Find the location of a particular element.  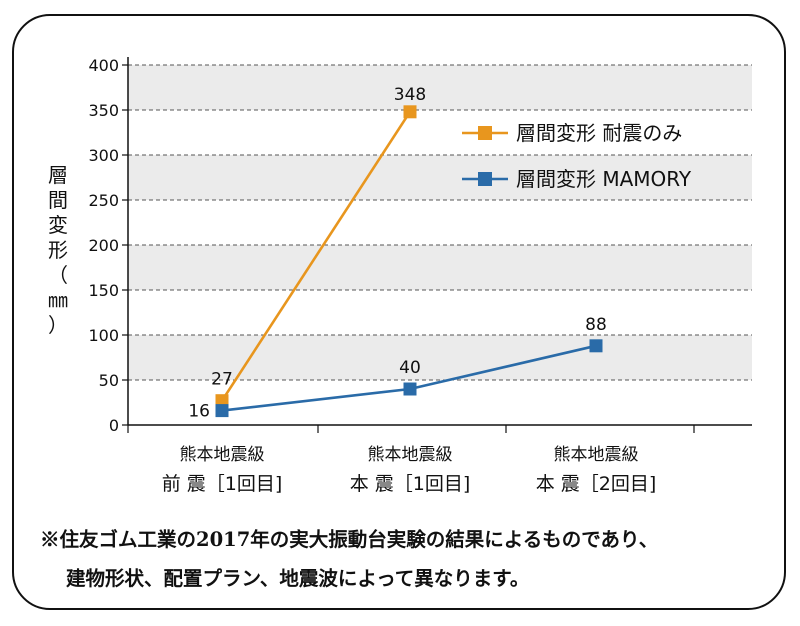

y-tick-label: 300 is located at coordinates (103, 155).